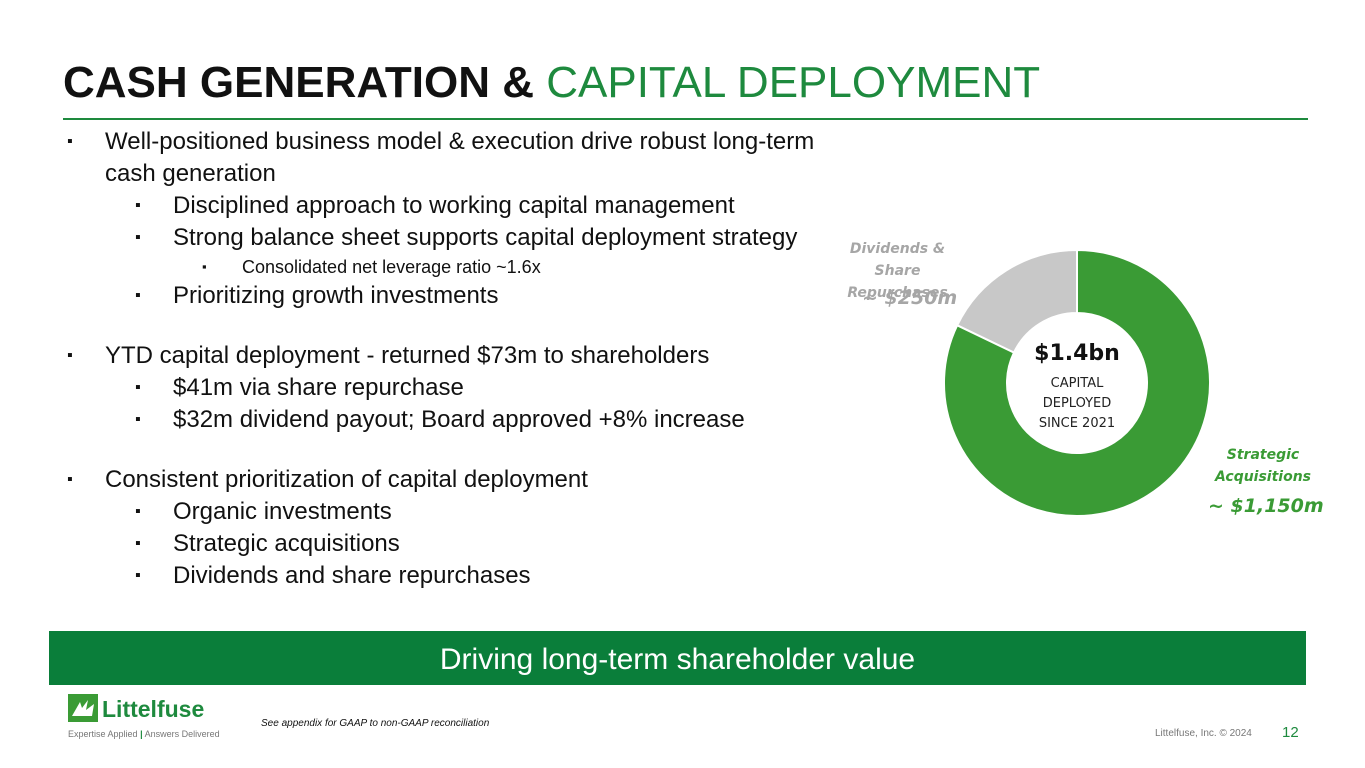 This screenshot has height=768, width=1365. What do you see at coordinates (677, 658) in the screenshot?
I see `banner: Driving long-term shareholder value` at bounding box center [677, 658].